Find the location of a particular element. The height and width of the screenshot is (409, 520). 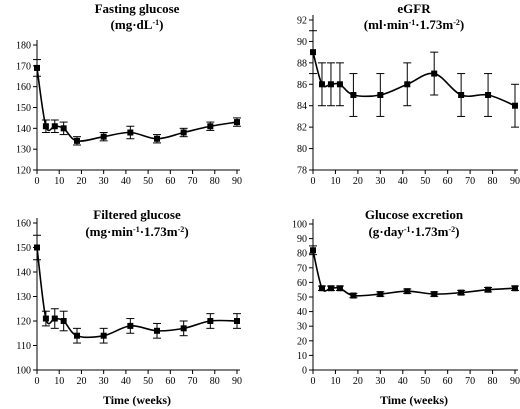

chart-title: eGFR is located at coordinates (414, 8).